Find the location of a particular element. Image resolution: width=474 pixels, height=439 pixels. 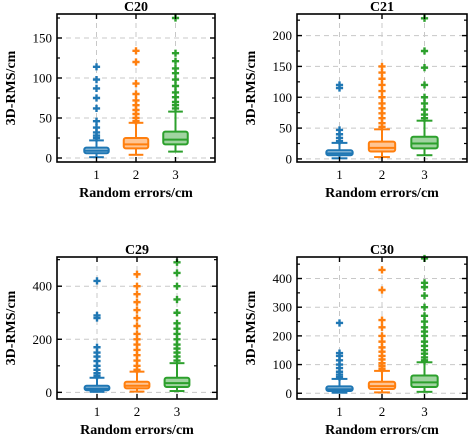

y-tick-label: 300 is located at coordinates (283, 307).